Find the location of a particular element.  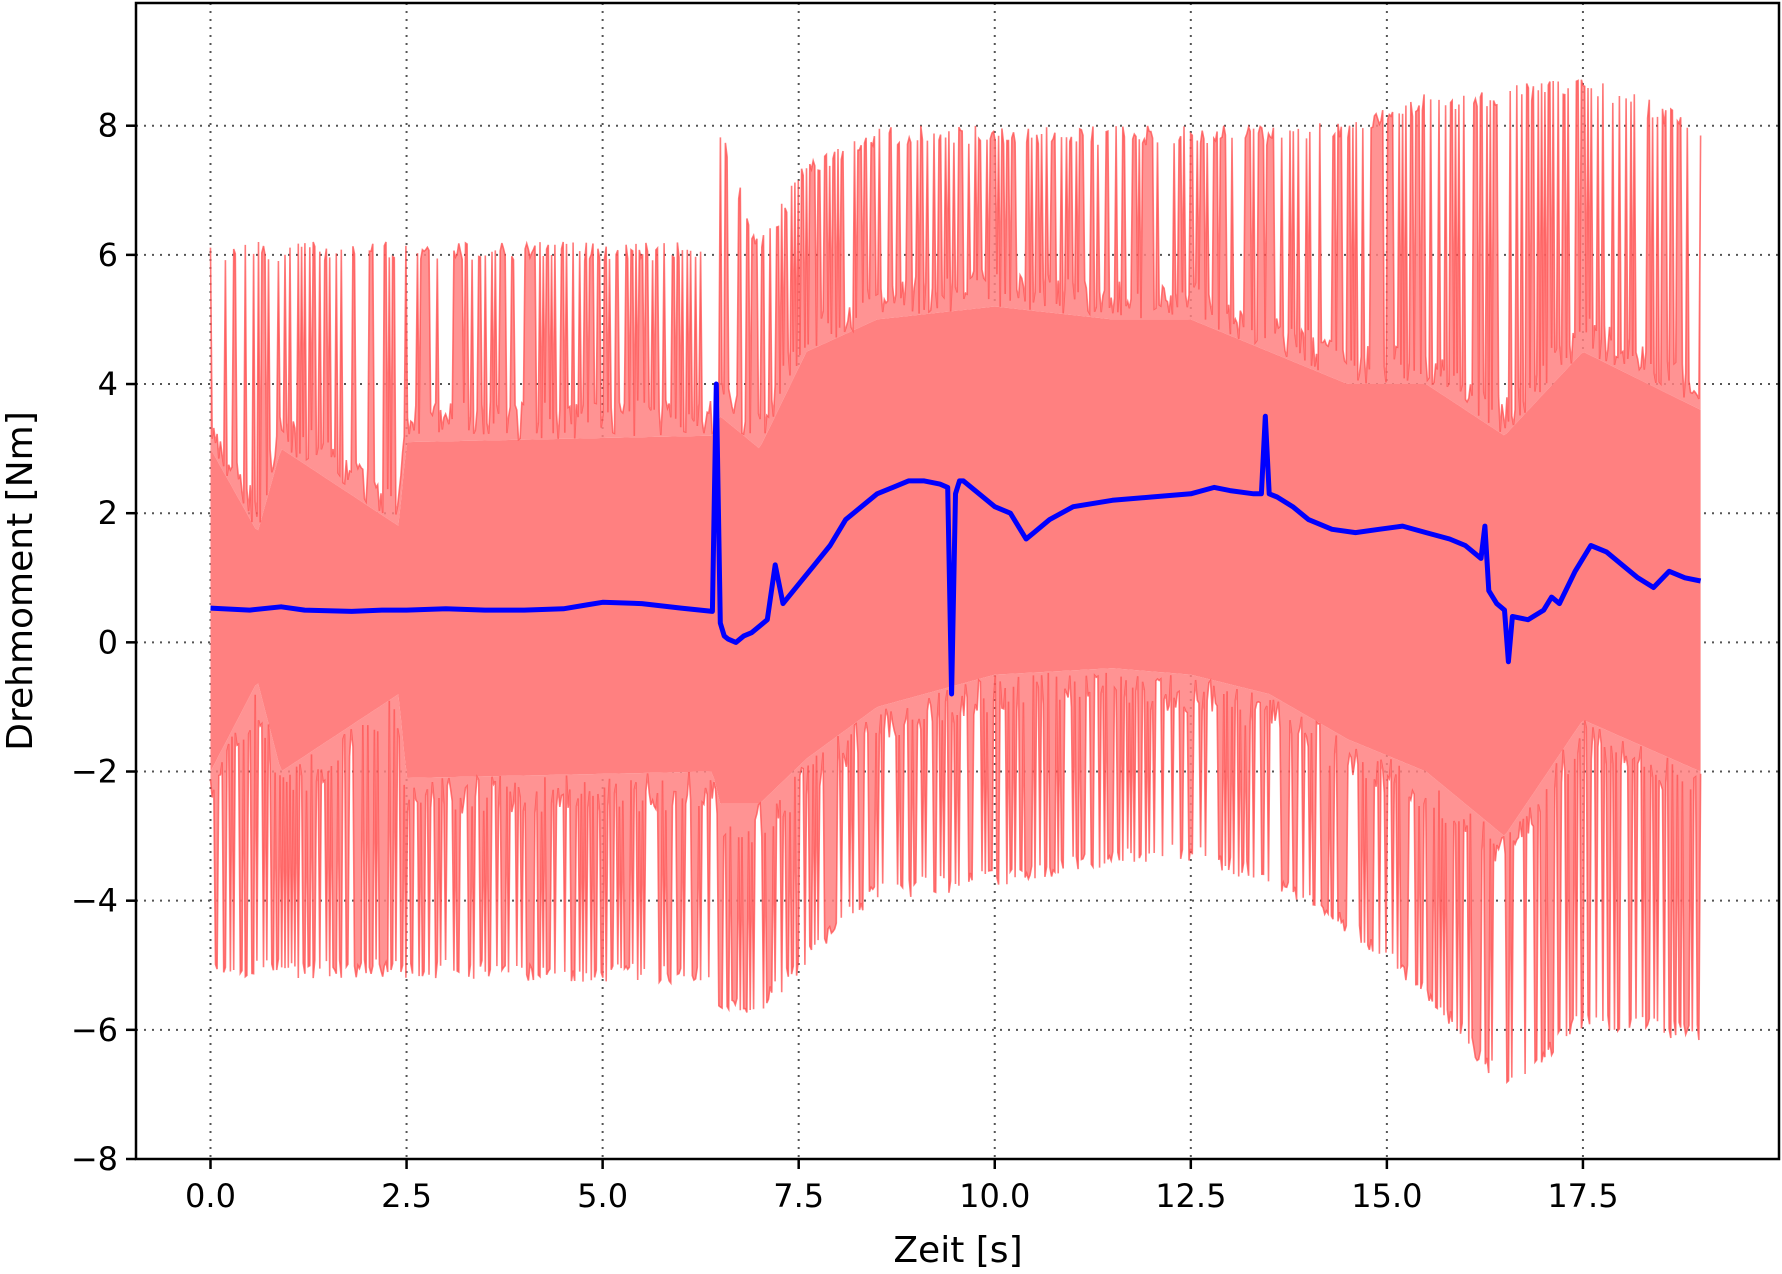

y-tick-label: 6 is located at coordinates (108, 255).